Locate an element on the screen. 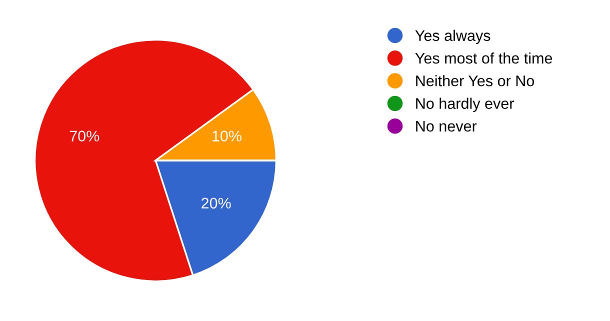 This screenshot has height=321, width=610. legend-label: Yes most of the time is located at coordinates (483, 58).